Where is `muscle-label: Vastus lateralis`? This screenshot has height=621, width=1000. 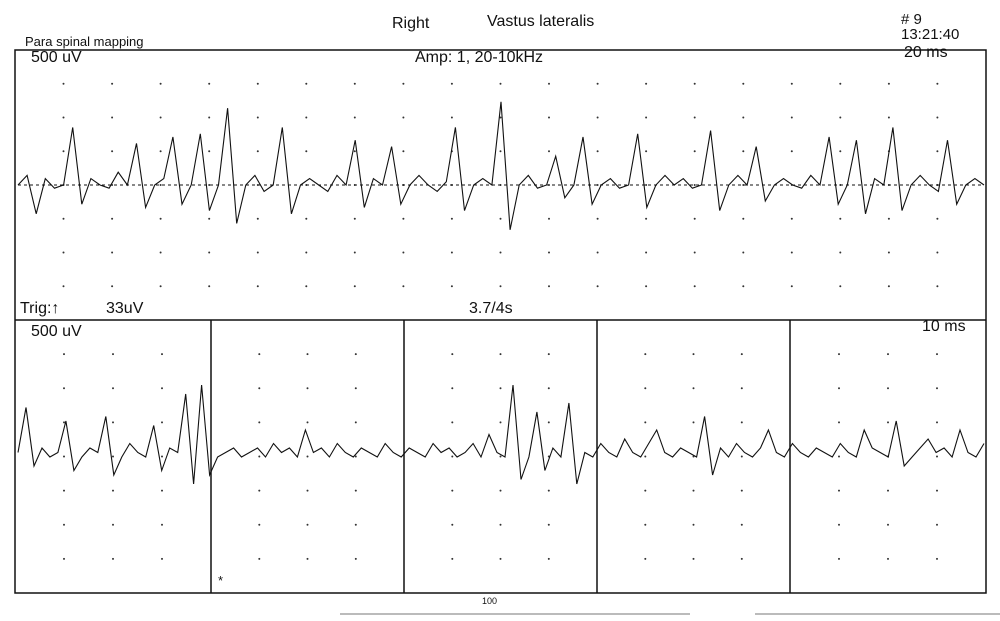 muscle-label: Vastus lateralis is located at coordinates (541, 21).